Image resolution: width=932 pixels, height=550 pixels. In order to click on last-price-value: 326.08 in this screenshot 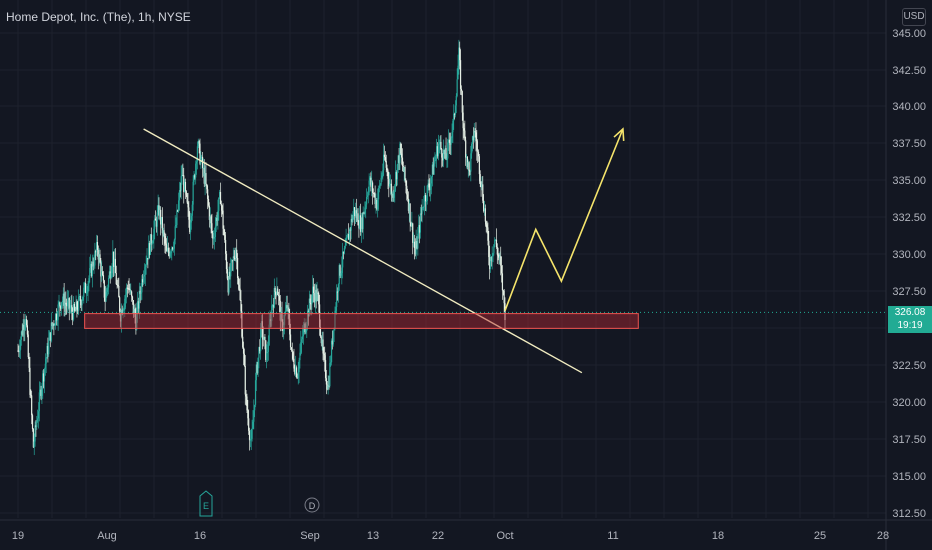, I will do `click(910, 312)`.